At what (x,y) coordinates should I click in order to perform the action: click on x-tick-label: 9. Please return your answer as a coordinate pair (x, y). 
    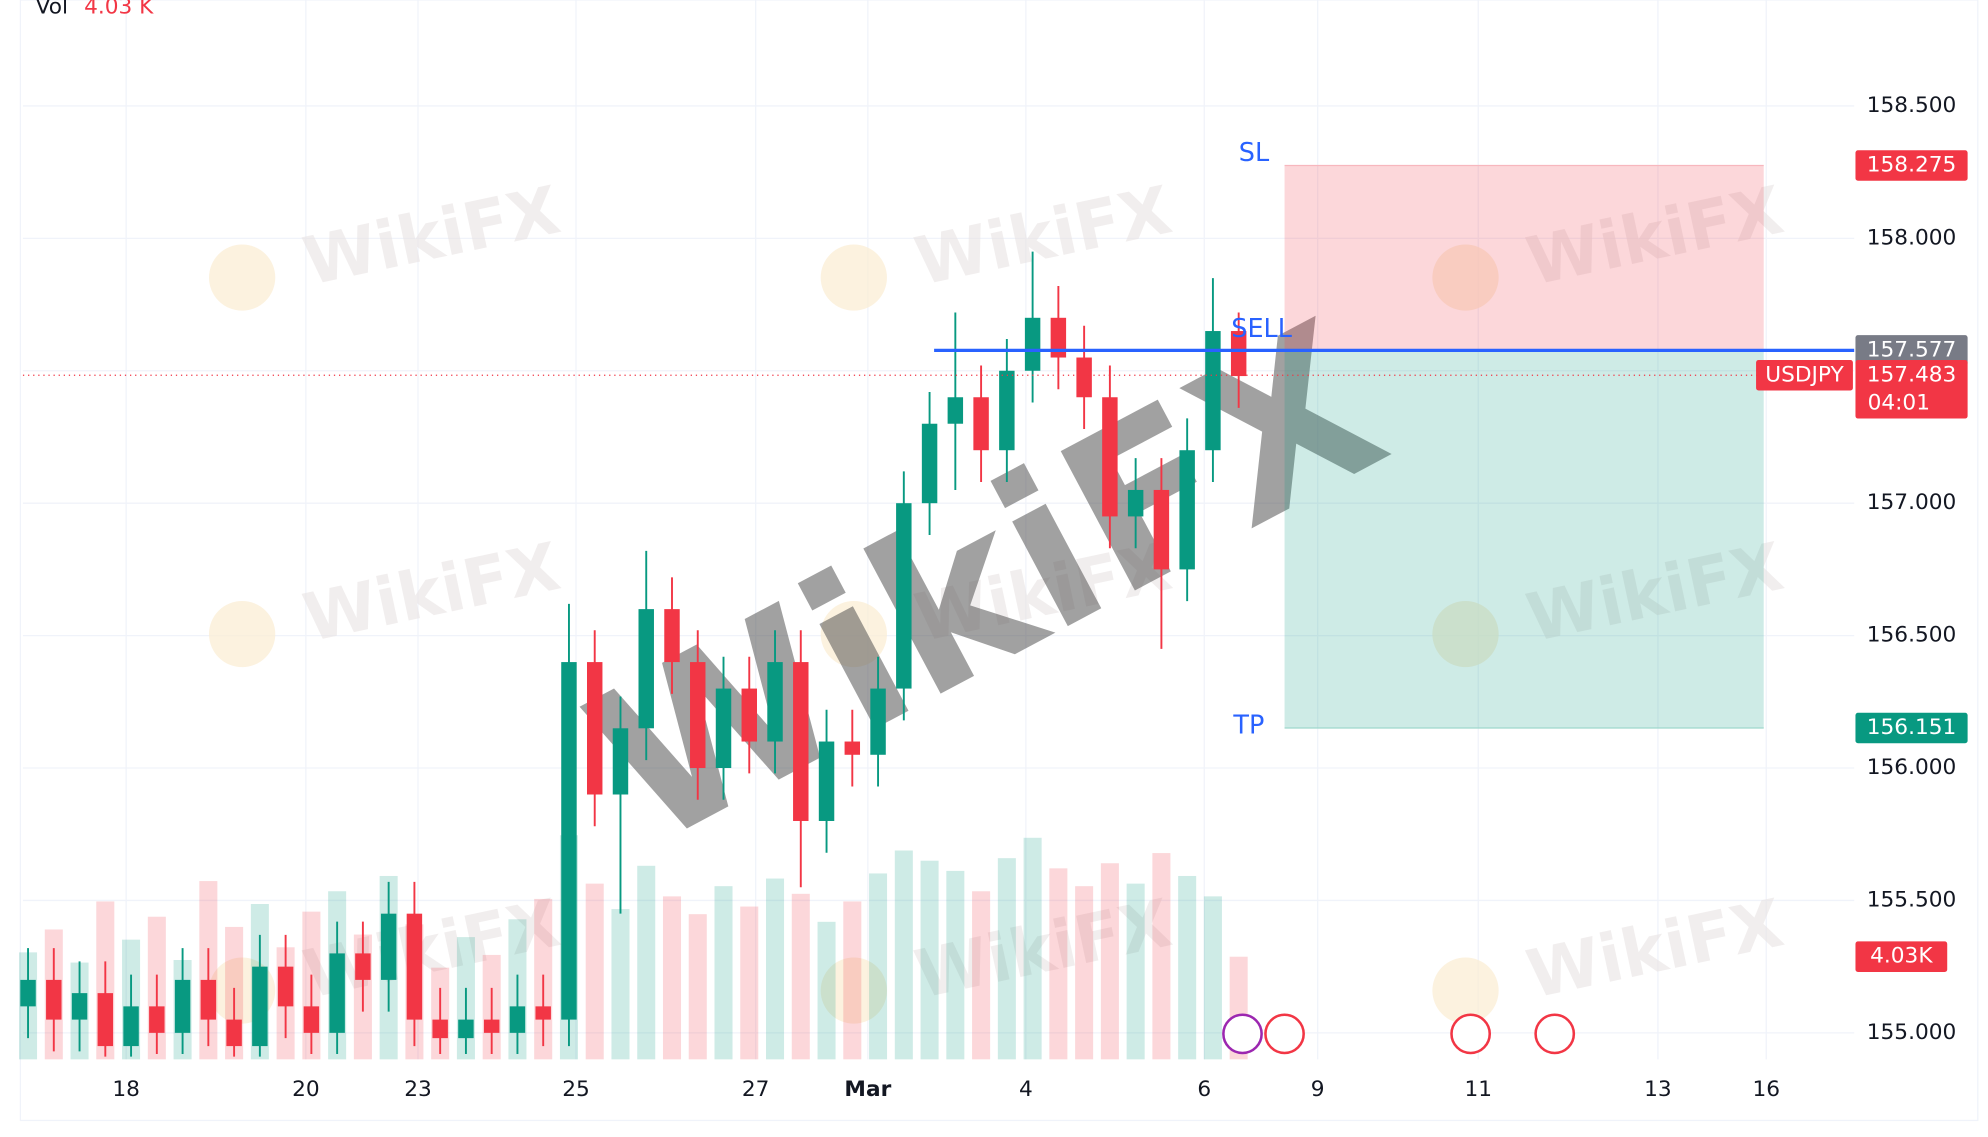
    Looking at the image, I should click on (1318, 1089).